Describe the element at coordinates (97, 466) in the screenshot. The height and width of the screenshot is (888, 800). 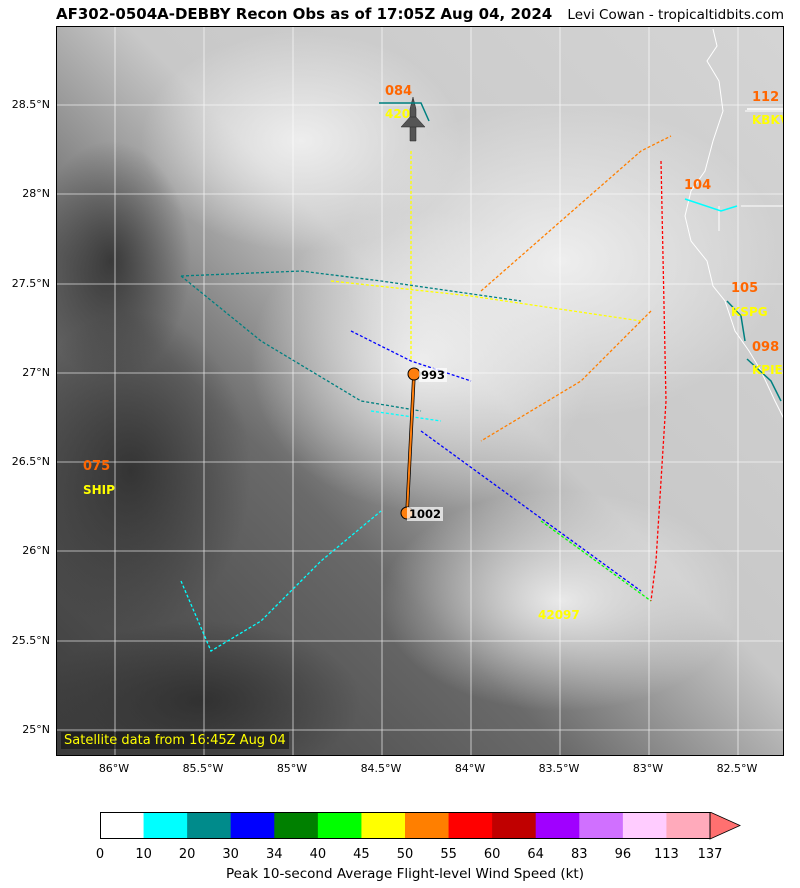
I see `station-speed-ship: 075` at that location.